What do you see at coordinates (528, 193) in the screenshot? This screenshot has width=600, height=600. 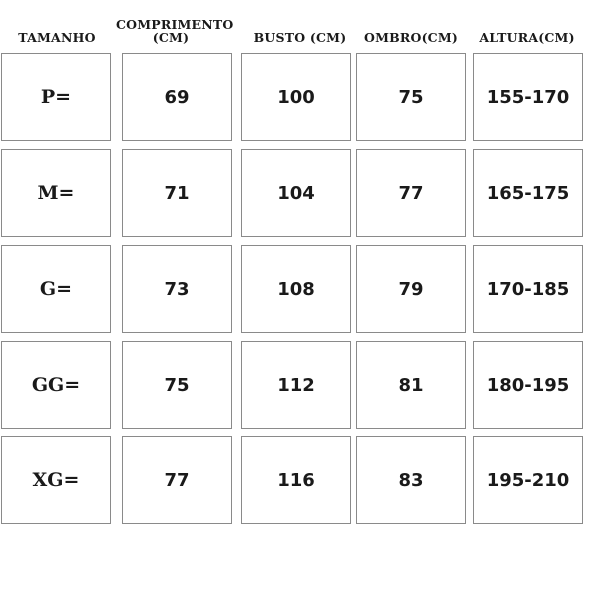 I see `cell-height: 165-175` at bounding box center [528, 193].